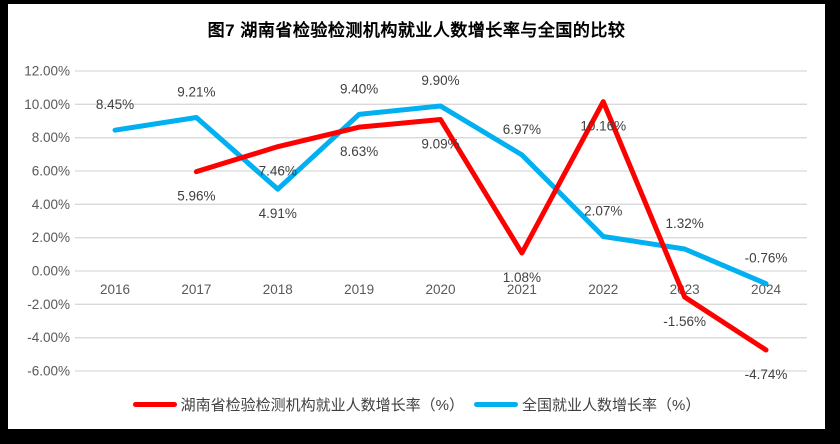 Image resolution: width=840 pixels, height=444 pixels. What do you see at coordinates (48, 371) in the screenshot?
I see `y-axis-tick-label: -6.00%` at bounding box center [48, 371].